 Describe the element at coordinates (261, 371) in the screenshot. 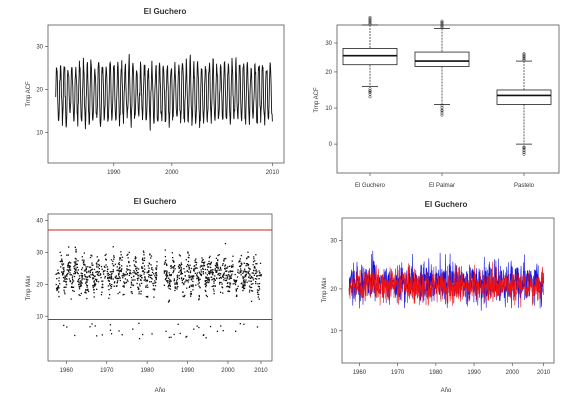

I see `x-tick-label: 2010` at that location.